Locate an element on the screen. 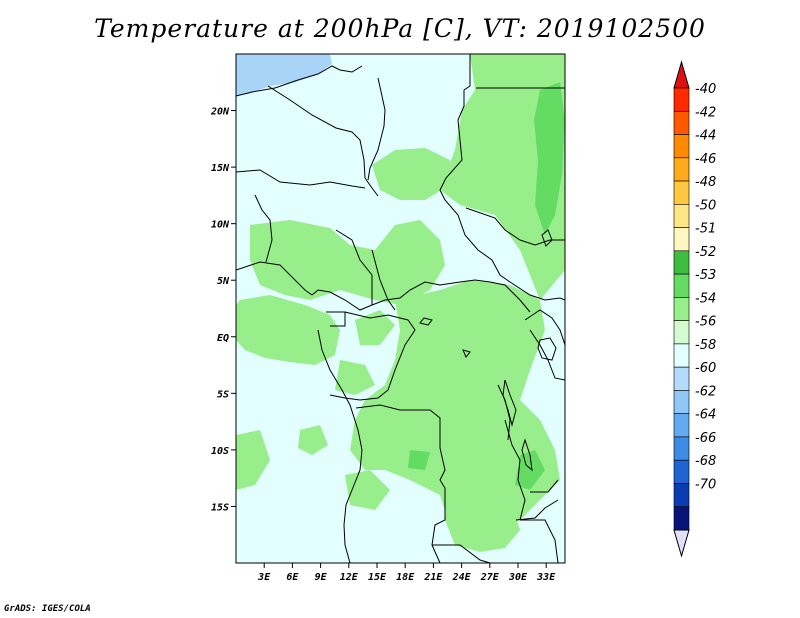 Image resolution: width=800 pixels, height=618 pixels. lon-tick-label: 18E is located at coordinates (405, 577).